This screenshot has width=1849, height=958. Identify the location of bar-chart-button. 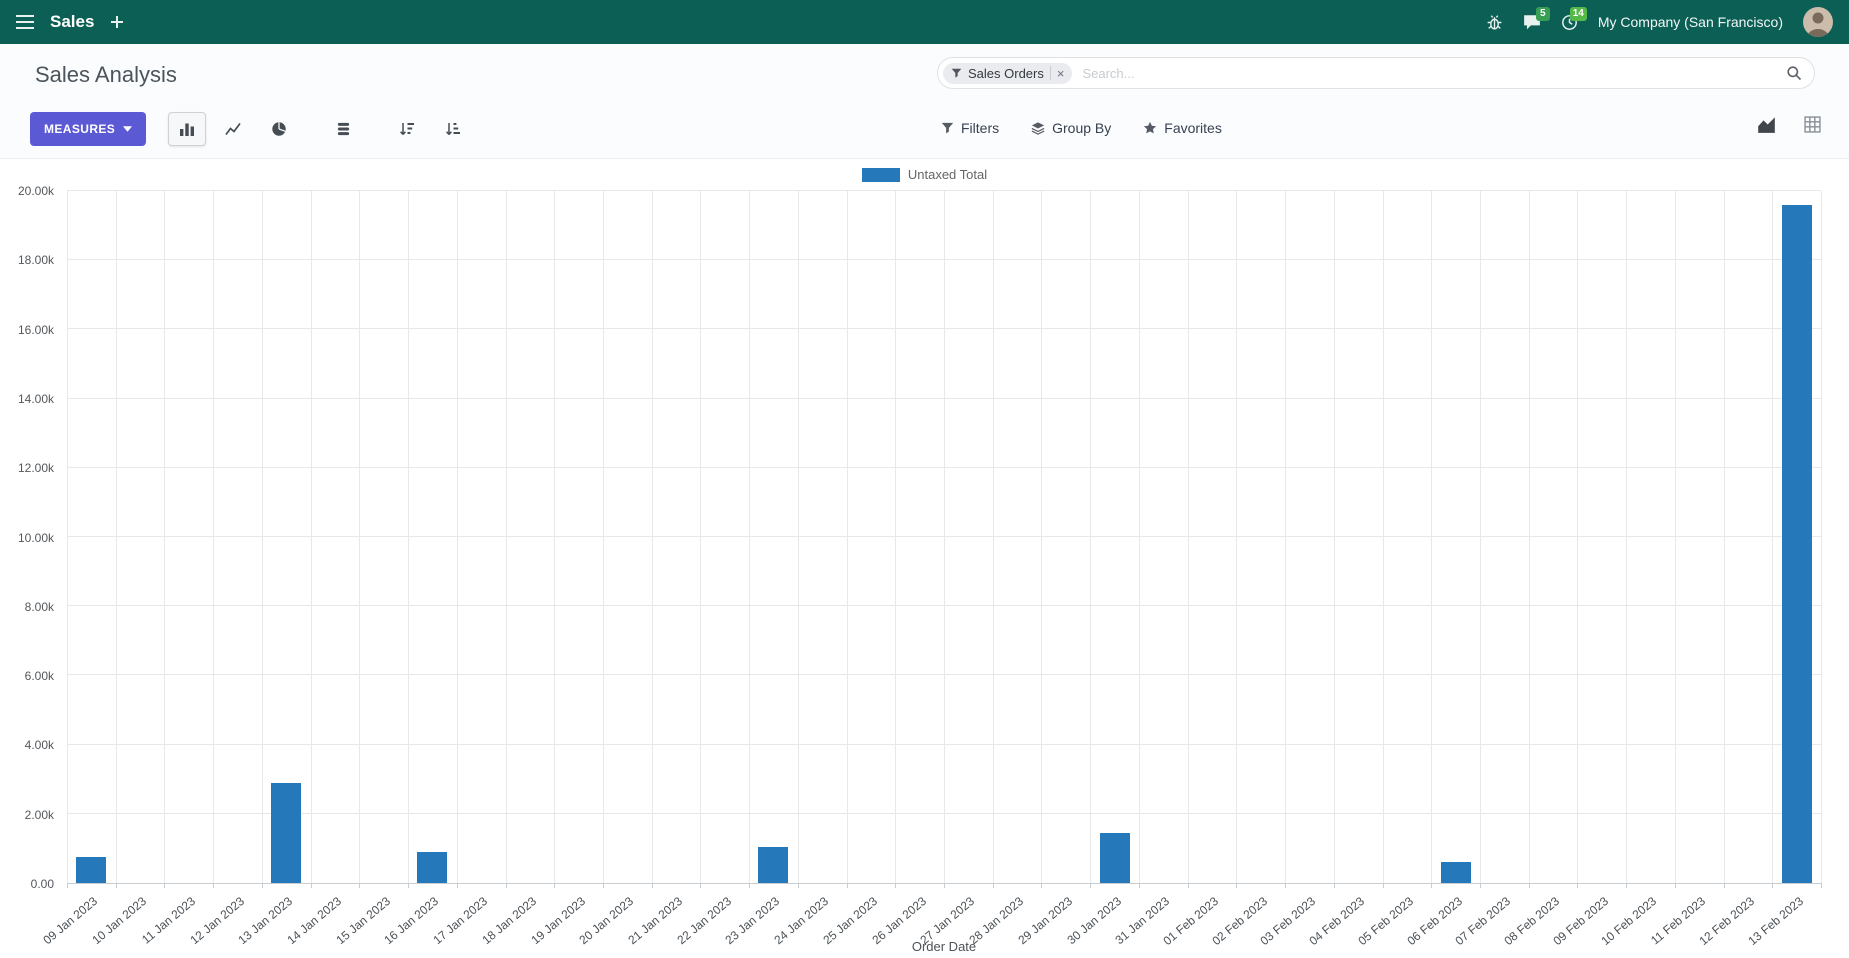
(187, 129).